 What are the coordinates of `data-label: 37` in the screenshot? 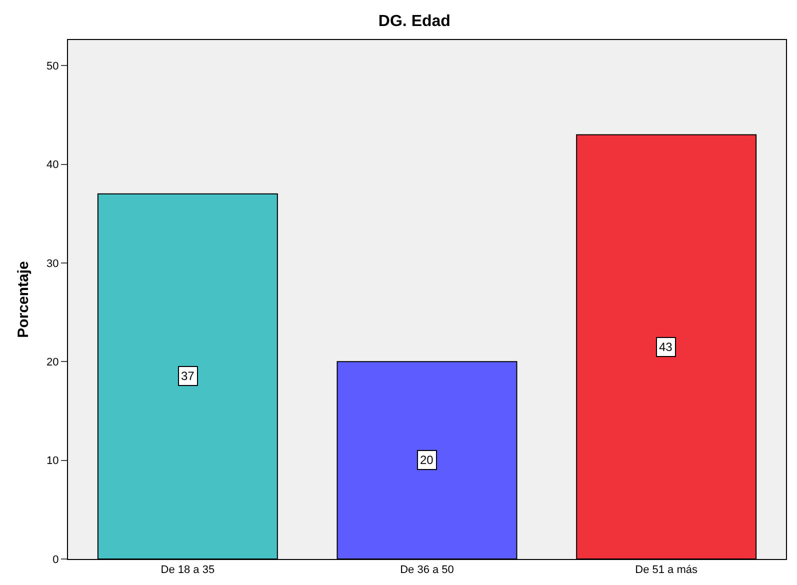 It's located at (188, 376).